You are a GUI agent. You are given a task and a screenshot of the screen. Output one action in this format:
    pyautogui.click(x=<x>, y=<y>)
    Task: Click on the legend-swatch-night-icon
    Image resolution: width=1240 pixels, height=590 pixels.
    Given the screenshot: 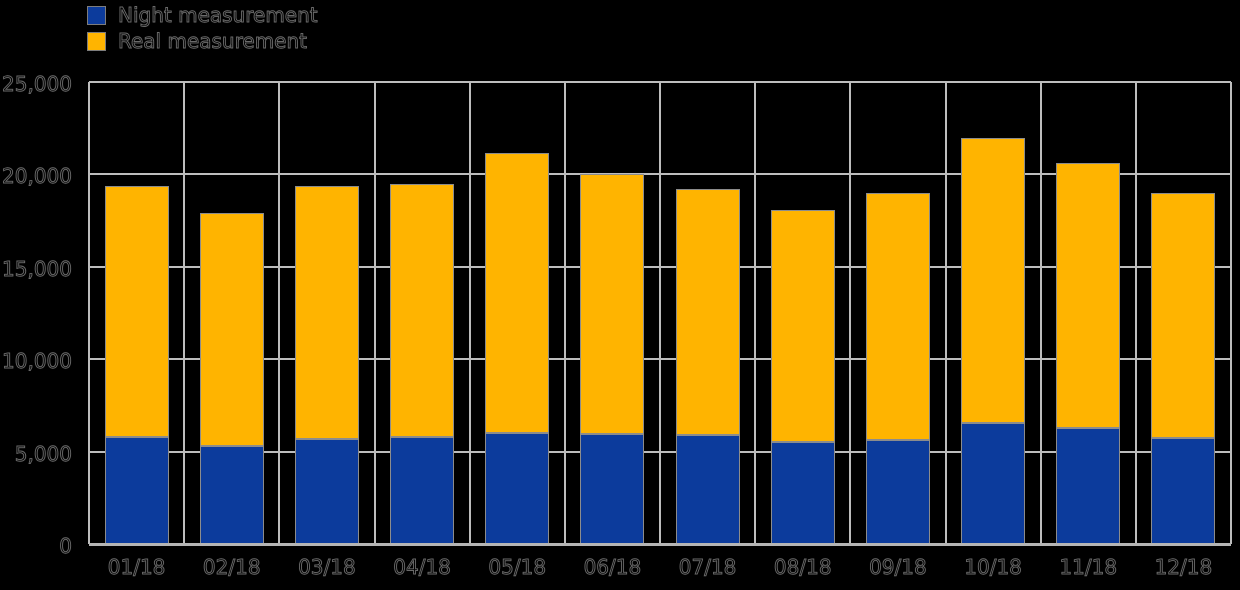 What is the action you would take?
    pyautogui.click(x=96, y=15)
    